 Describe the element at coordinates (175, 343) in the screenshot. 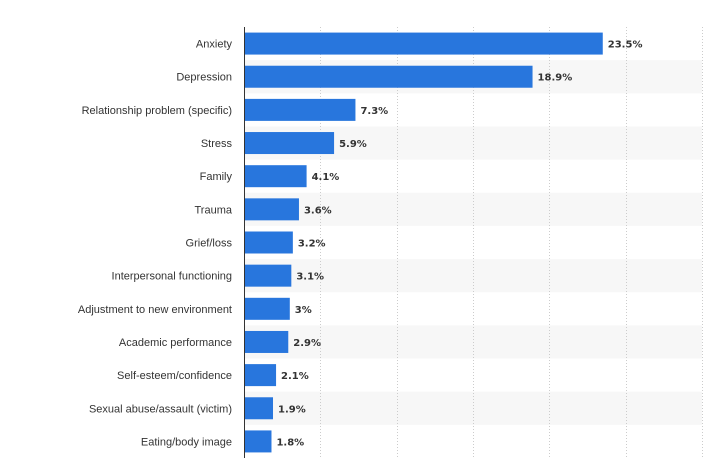

I see `category-label: Academic performance` at that location.